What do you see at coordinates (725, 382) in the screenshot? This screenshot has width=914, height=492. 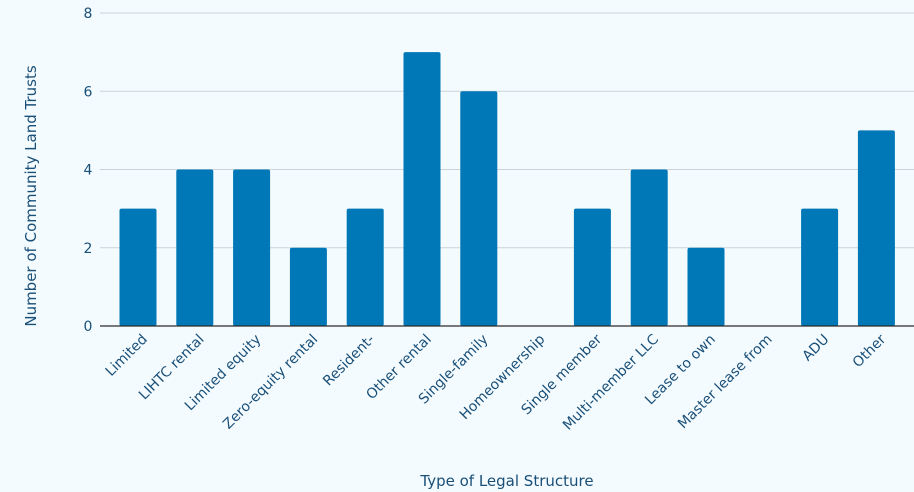 I see `x-tick-label: Master lease from` at bounding box center [725, 382].